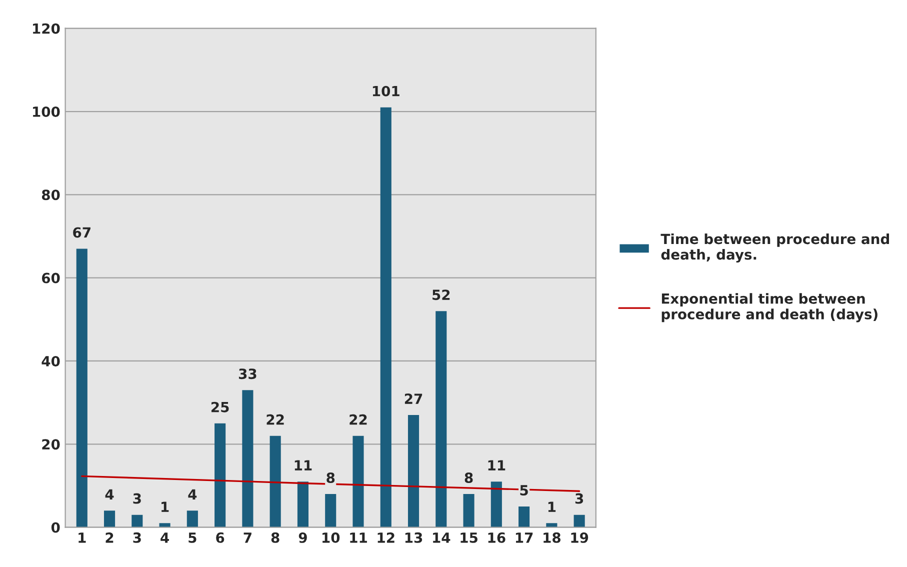 This screenshot has width=907, height=567. Describe the element at coordinates (192, 537) in the screenshot. I see `x-tick-label: 5` at that location.